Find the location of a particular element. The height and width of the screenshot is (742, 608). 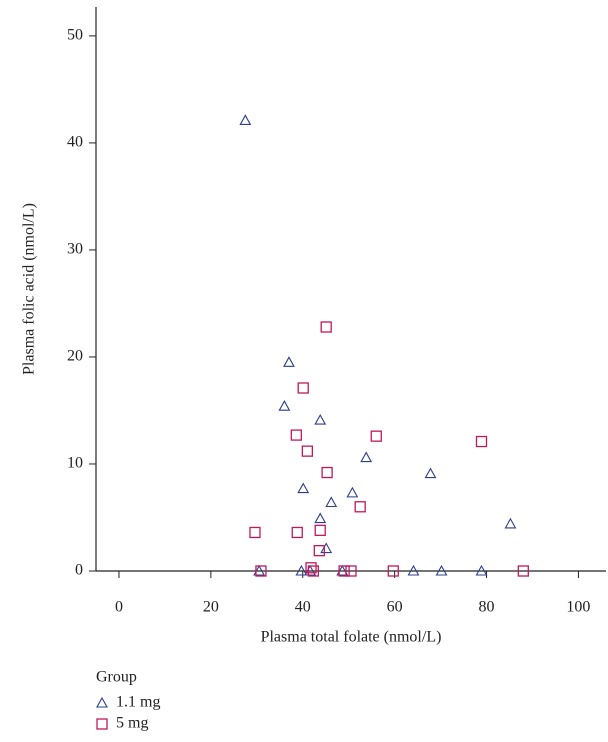

x-axis-label: Plasma total folate (nmol/L) is located at coordinates (351, 637).